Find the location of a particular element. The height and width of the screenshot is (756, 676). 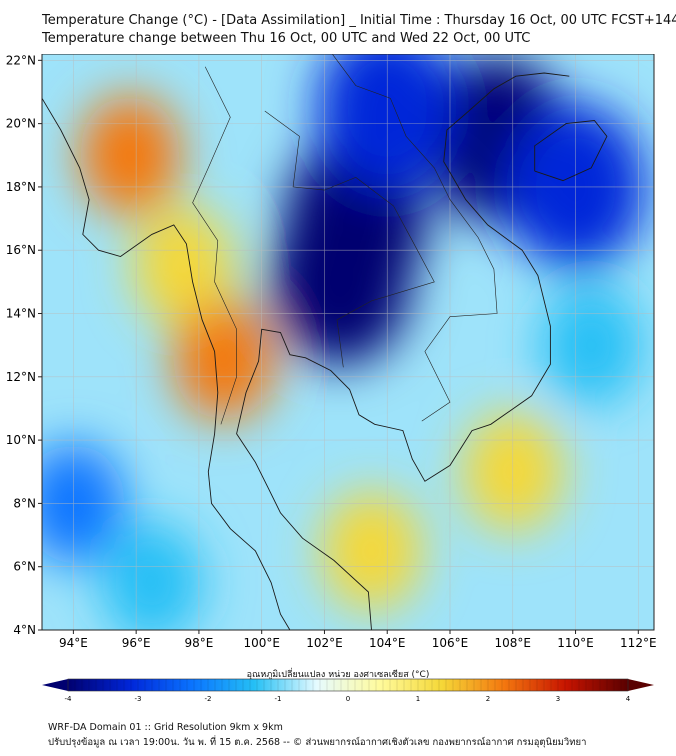

vietnam-laos-cambodia-border is located at coordinates (414, 238).